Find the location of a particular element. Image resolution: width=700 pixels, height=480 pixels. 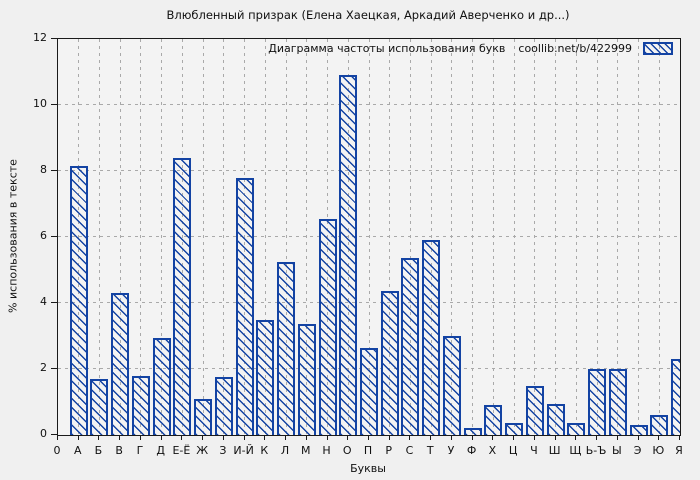

bar-Н is located at coordinates (327, 326).